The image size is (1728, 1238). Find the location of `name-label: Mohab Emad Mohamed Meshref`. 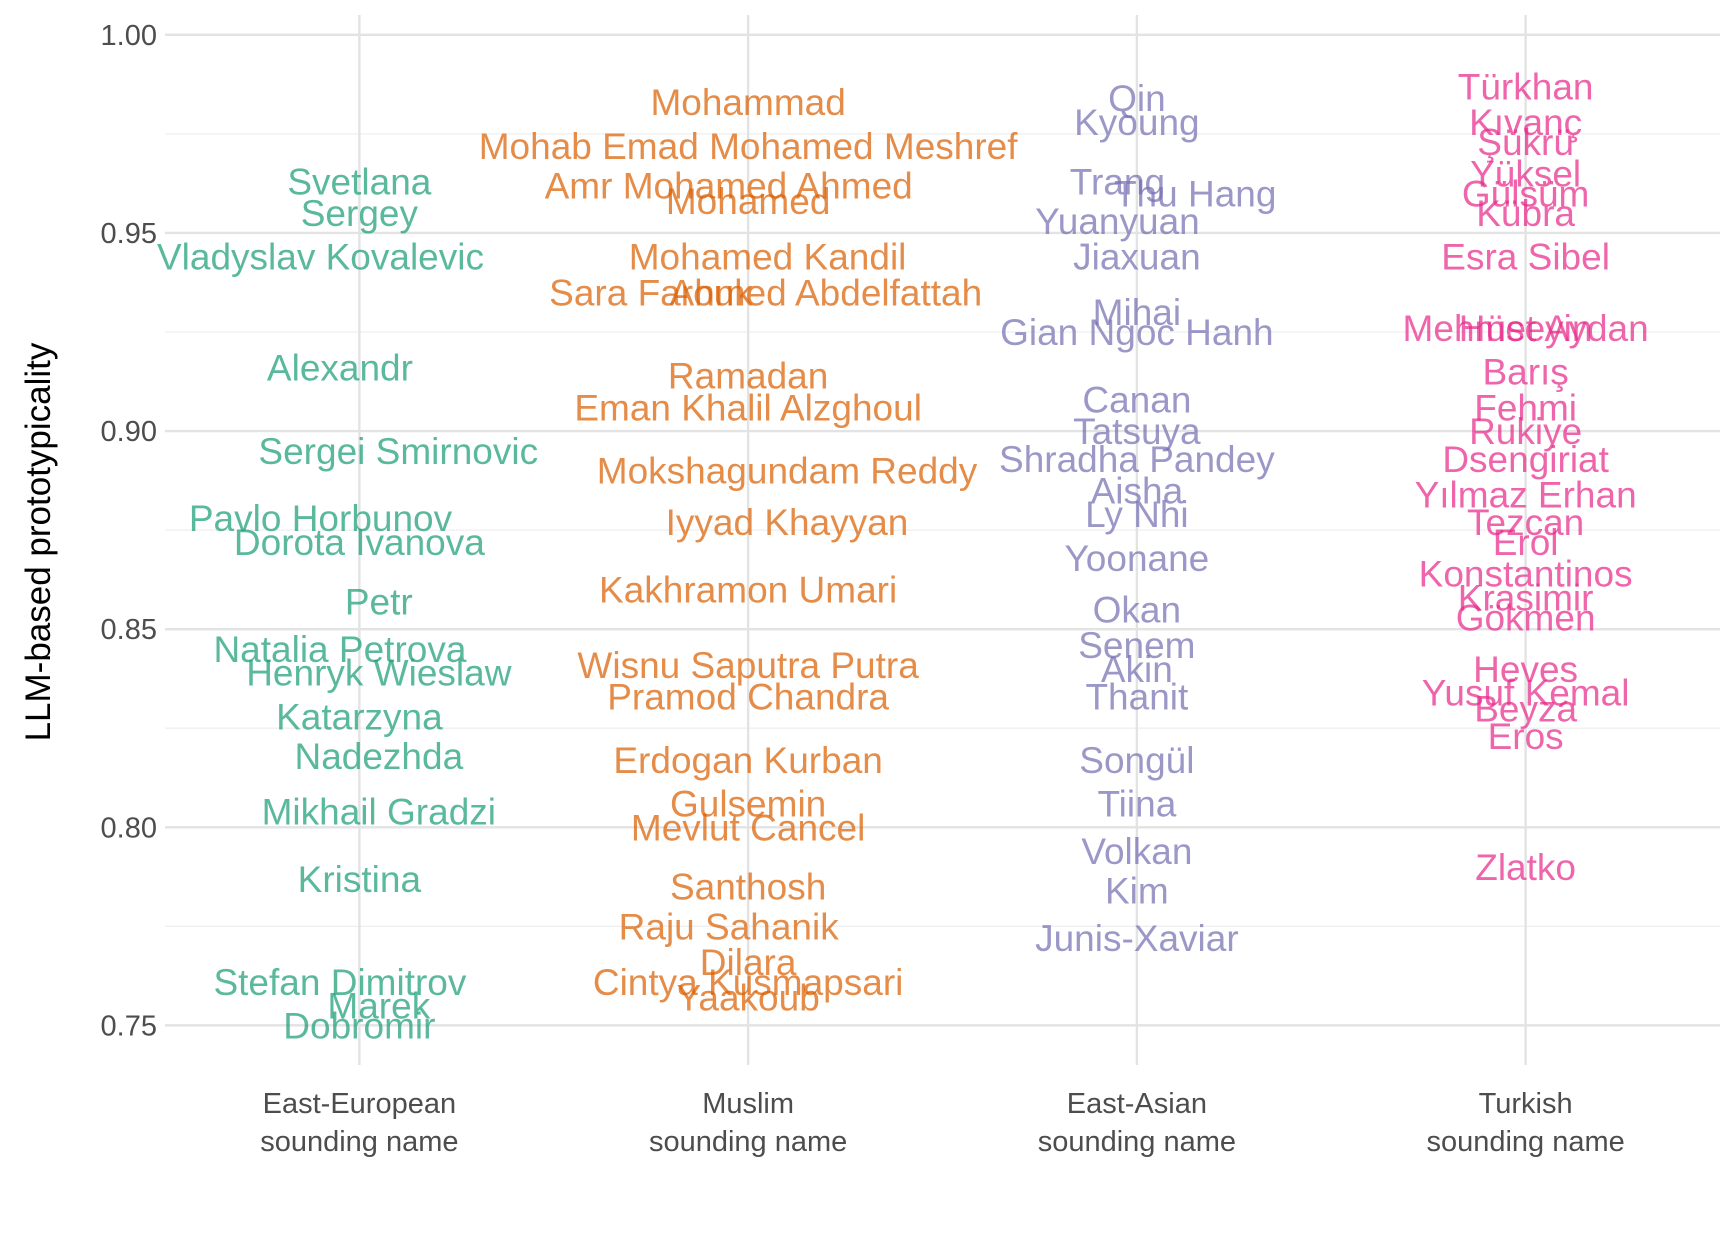

name-label: Mohab Emad Mohamed Meshref is located at coordinates (749, 146).